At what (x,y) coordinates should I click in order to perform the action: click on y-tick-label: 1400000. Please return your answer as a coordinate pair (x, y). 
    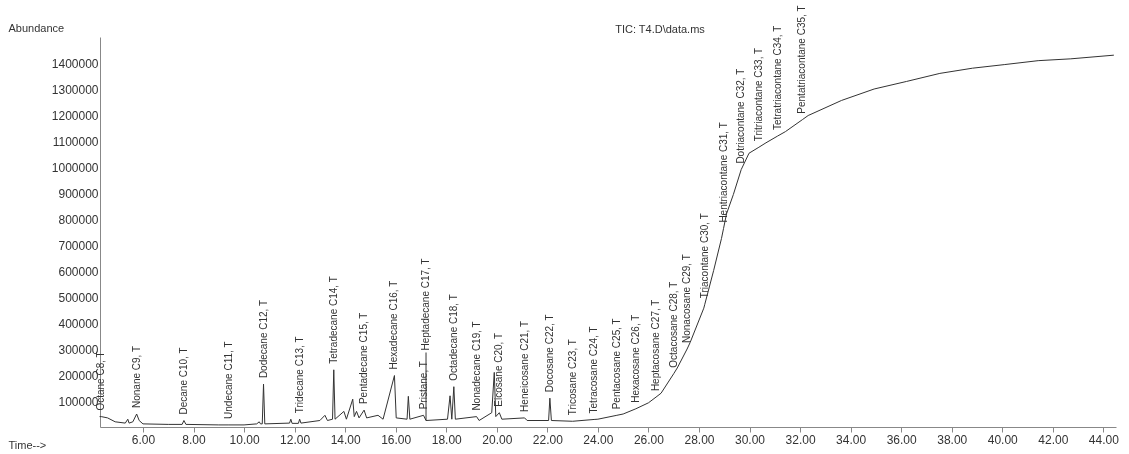
    Looking at the image, I should click on (75, 63).